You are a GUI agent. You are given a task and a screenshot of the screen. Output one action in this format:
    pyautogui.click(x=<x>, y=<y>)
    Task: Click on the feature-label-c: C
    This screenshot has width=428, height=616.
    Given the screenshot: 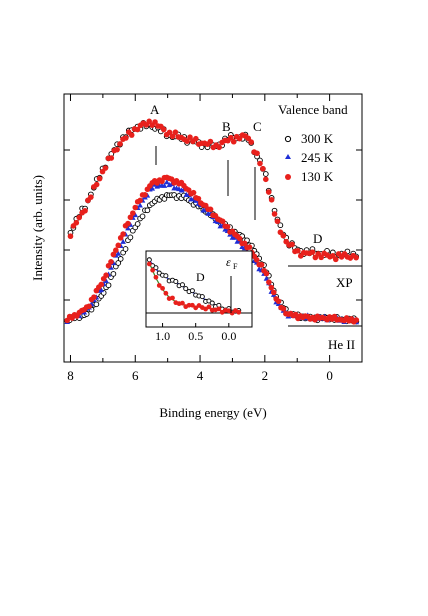 What is the action you would take?
    pyautogui.click(x=257, y=126)
    